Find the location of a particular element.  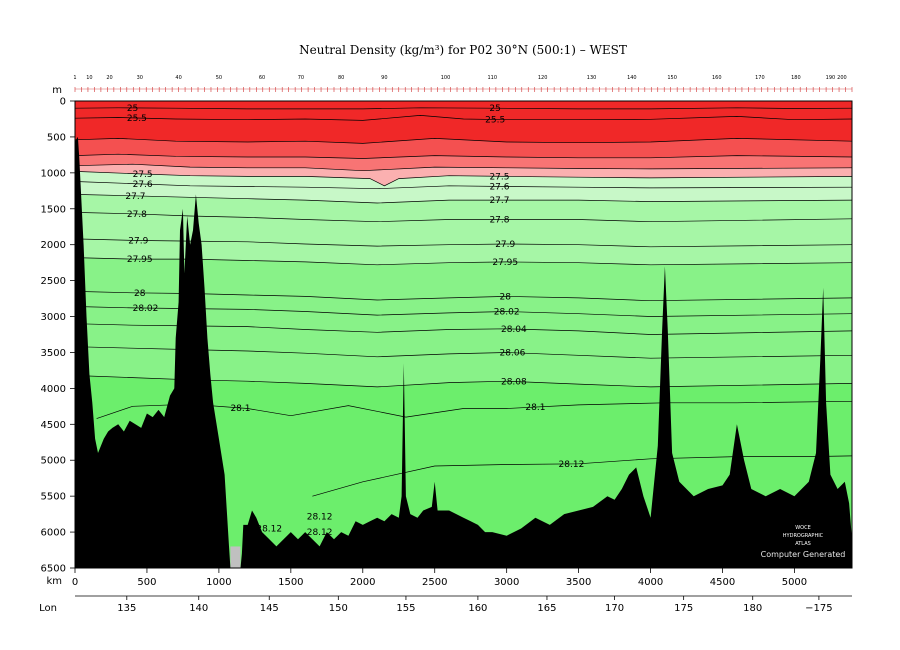

station-label: 40 is located at coordinates (178, 78).